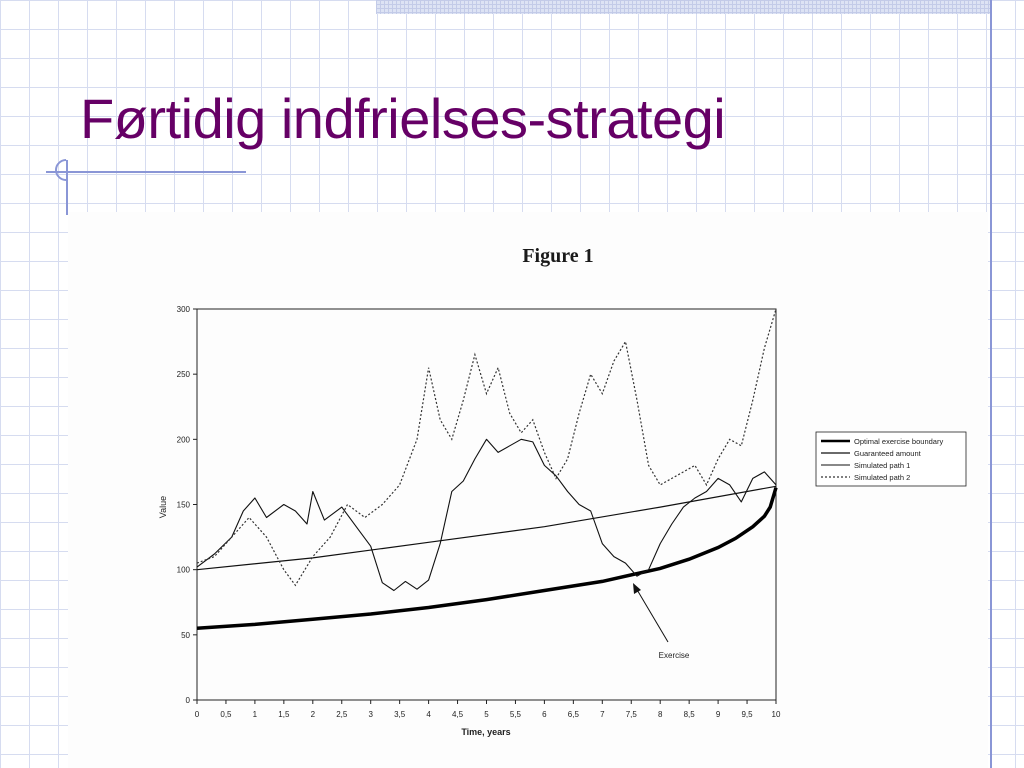 The width and height of the screenshot is (1024, 768). I want to click on x-tick-label: 2, so click(313, 714).